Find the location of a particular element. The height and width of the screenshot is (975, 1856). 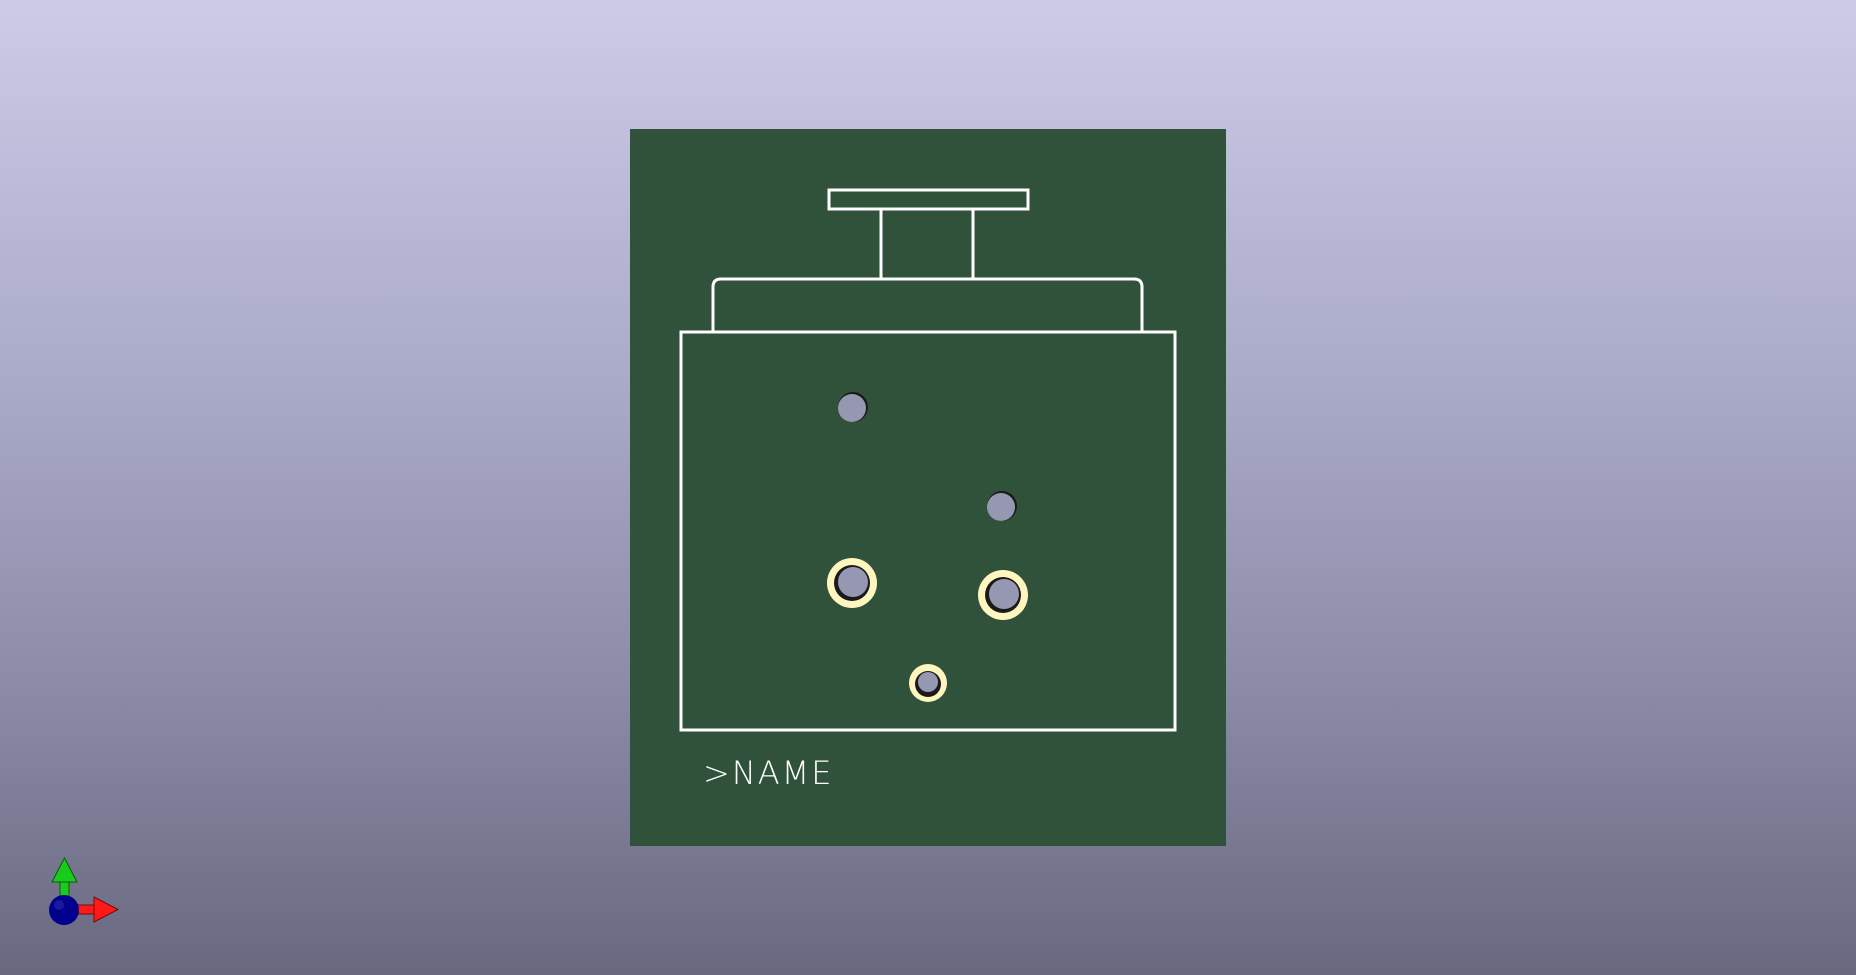

silkscreen-name-label: >NAME is located at coordinates (768, 773).